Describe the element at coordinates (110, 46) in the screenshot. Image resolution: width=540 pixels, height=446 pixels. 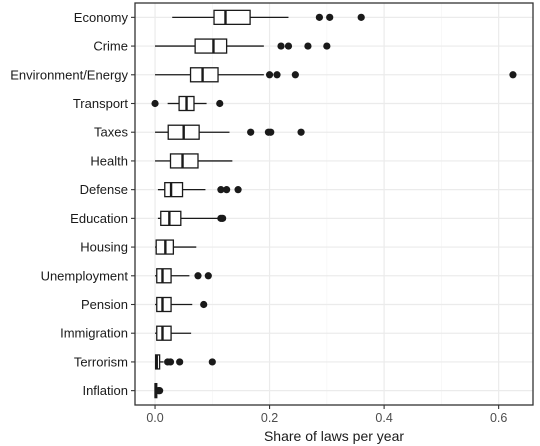
I see `category-label: Crime` at that location.